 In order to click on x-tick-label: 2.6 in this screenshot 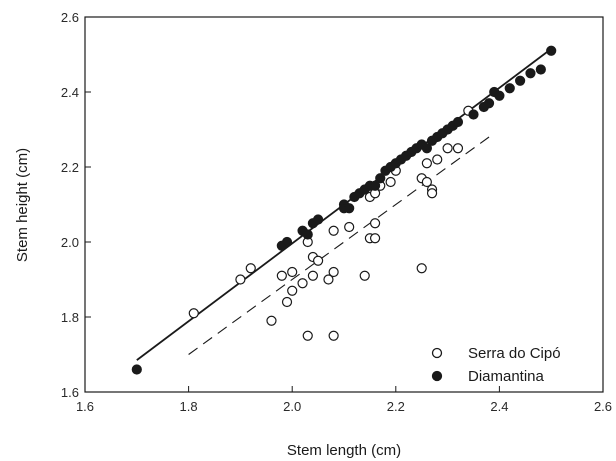, I will do `click(603, 406)`.